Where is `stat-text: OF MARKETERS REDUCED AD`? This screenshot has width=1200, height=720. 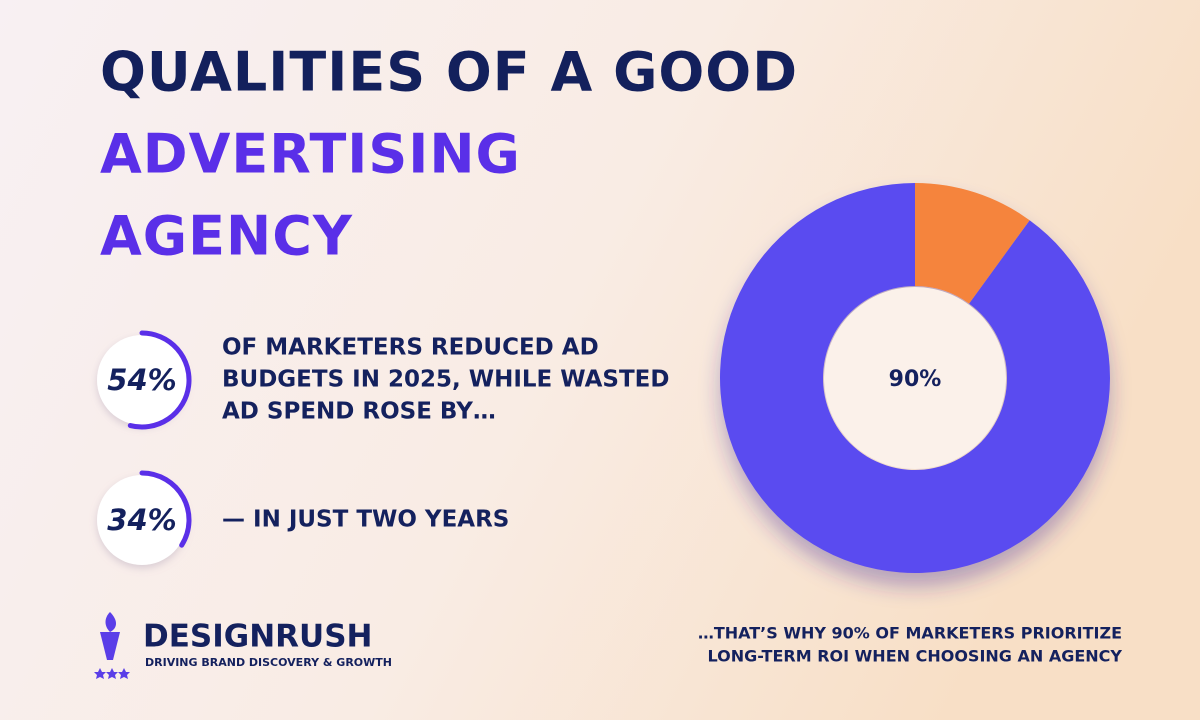
stat-text: OF MARKETERS REDUCED AD is located at coordinates (410, 348).